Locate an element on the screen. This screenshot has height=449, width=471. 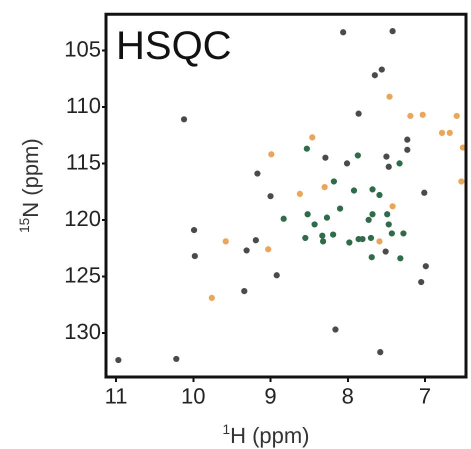
x-tick-label: 8 is located at coordinates (348, 395).